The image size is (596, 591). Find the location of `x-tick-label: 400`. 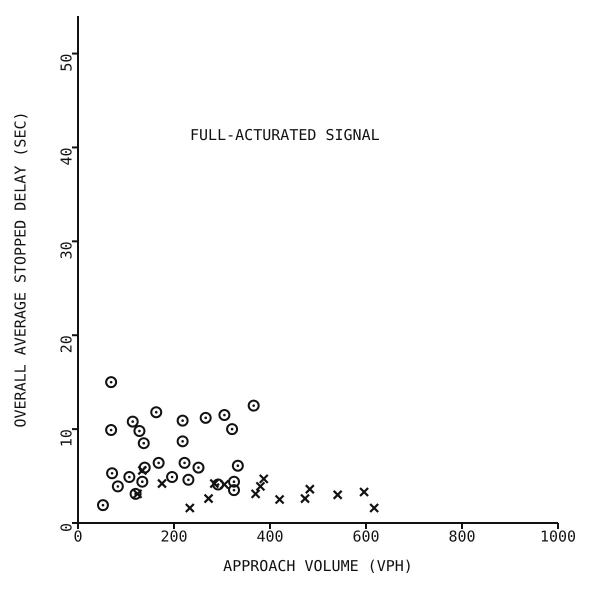

x-tick-label: 400 is located at coordinates (270, 537).